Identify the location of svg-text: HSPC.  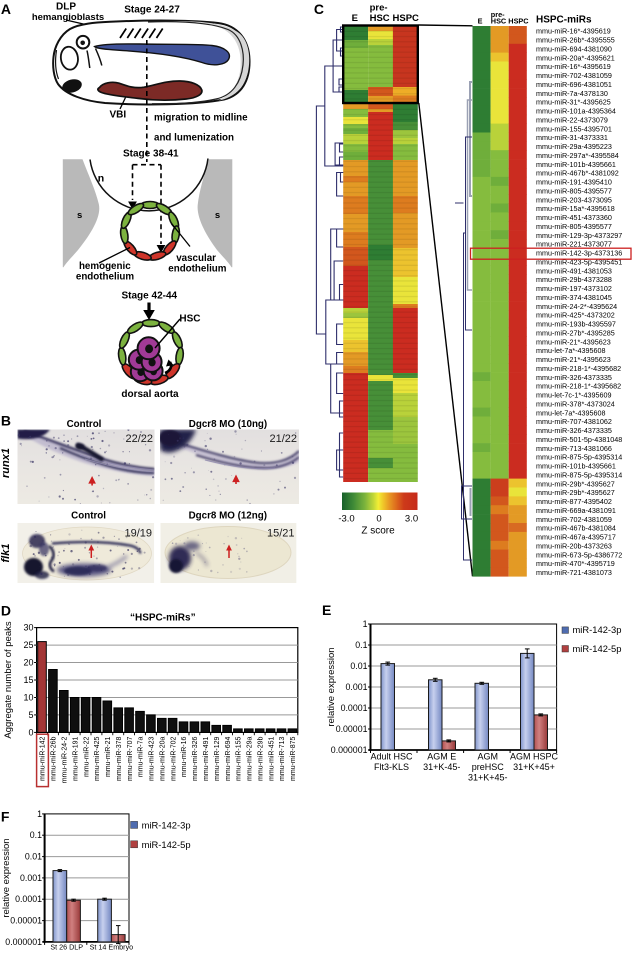
(406, 18).